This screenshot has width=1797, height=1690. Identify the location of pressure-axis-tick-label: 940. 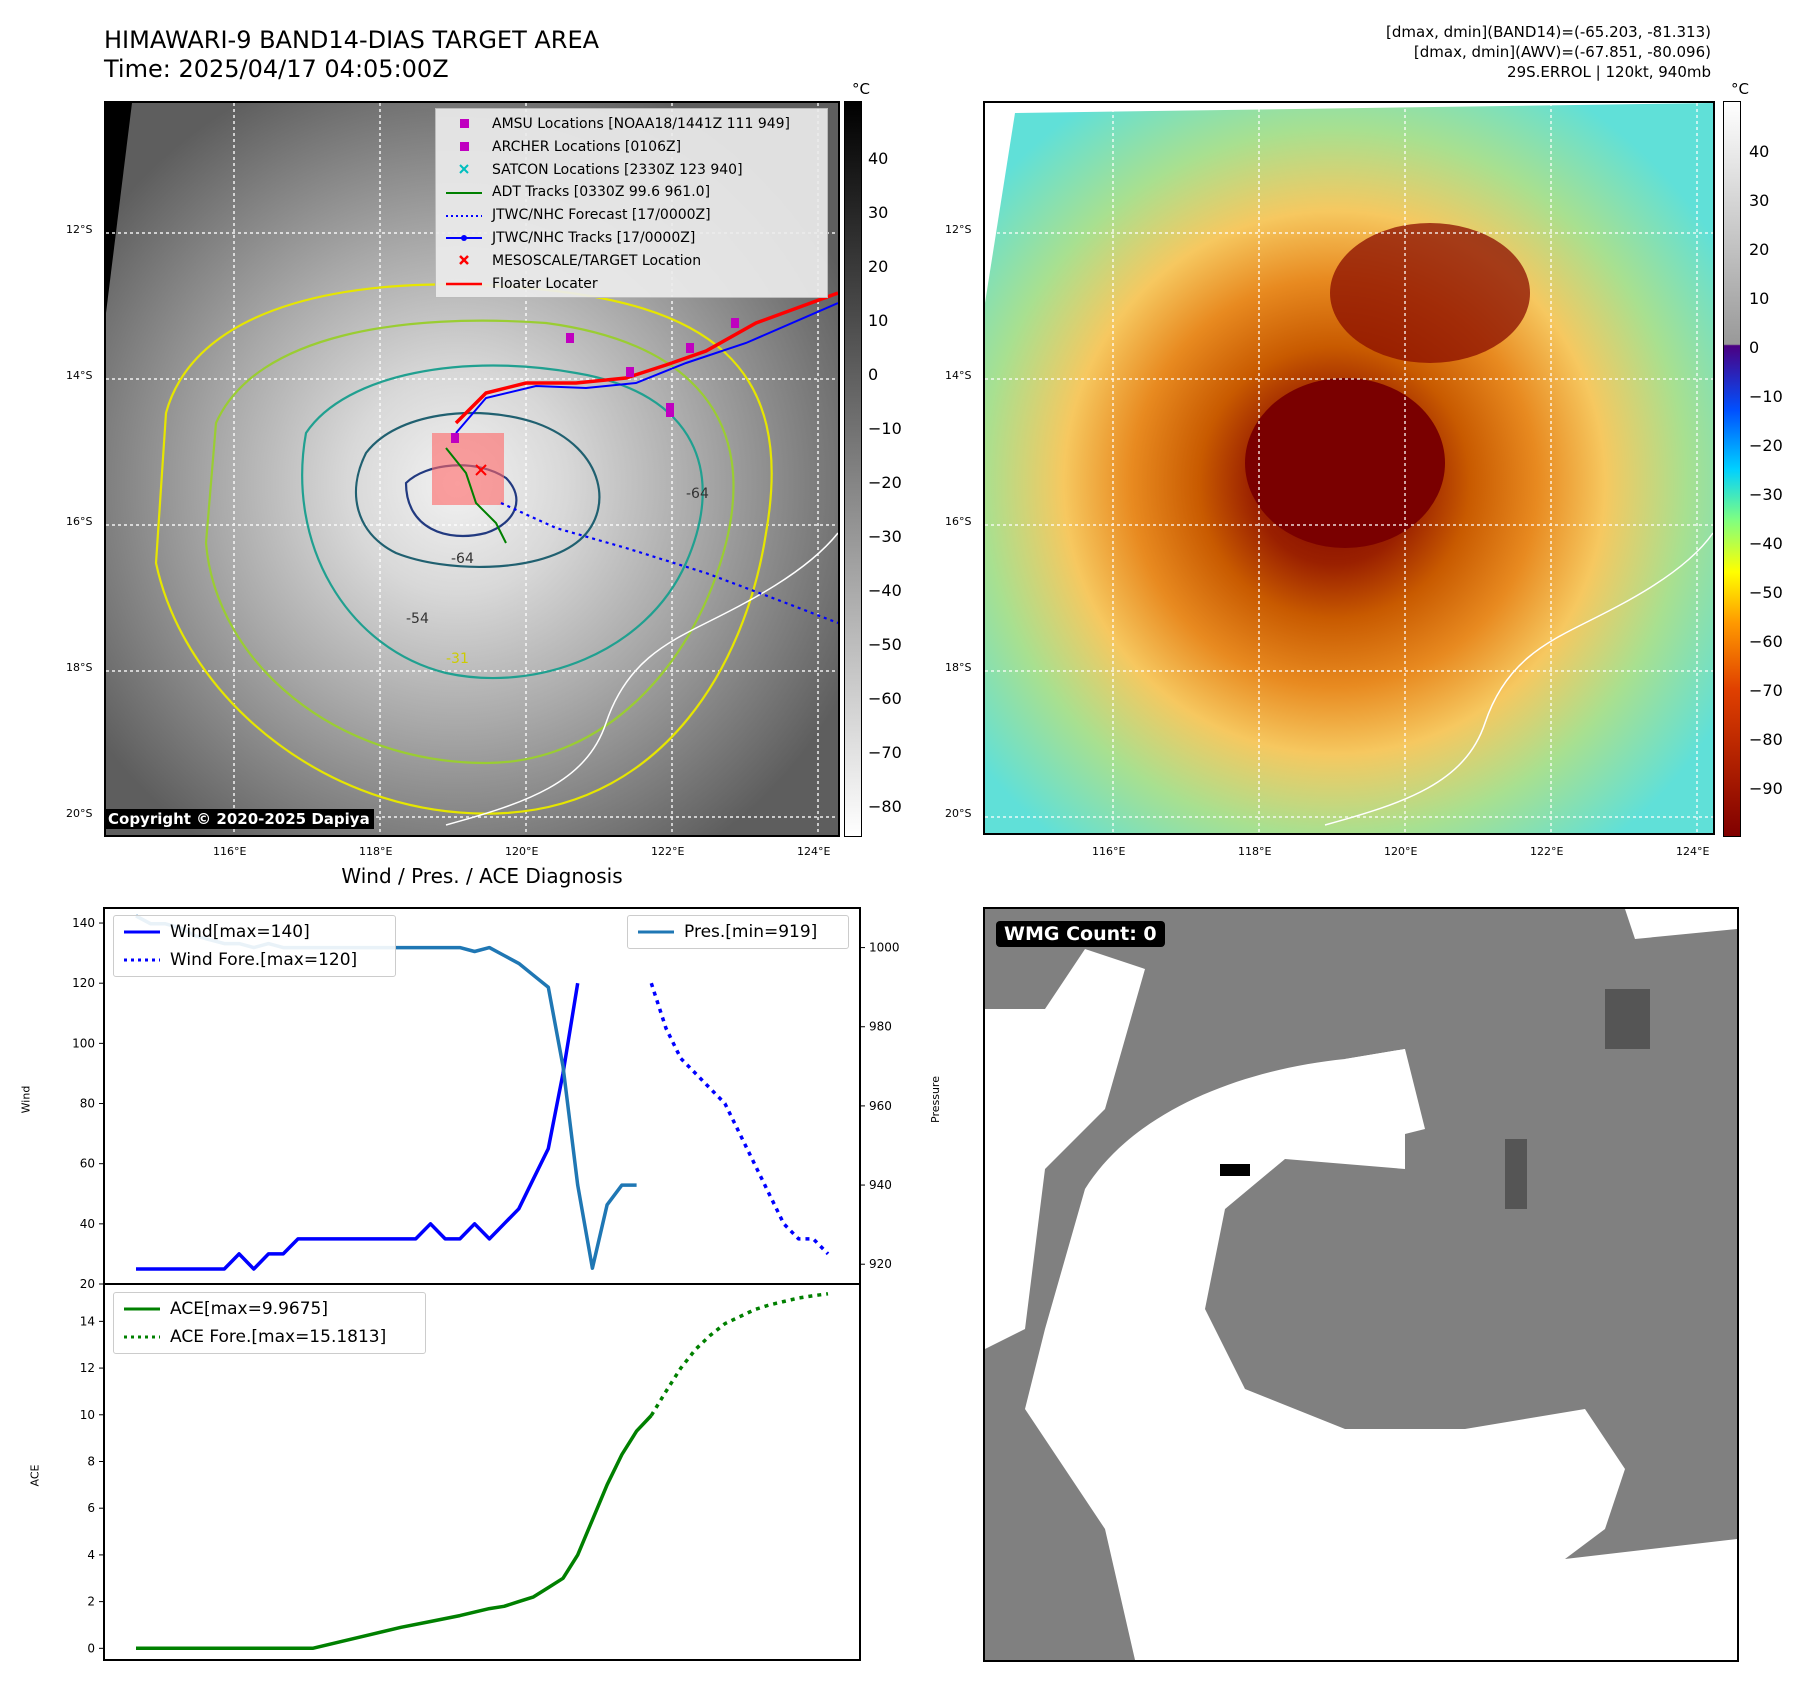
(880, 1185).